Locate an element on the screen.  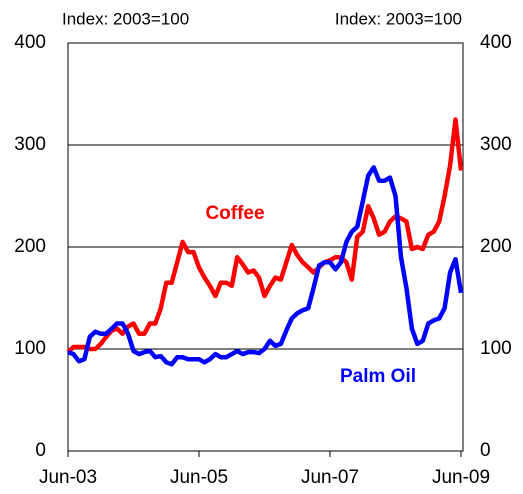
x-tick-label: Jun-07 is located at coordinates (330, 477).